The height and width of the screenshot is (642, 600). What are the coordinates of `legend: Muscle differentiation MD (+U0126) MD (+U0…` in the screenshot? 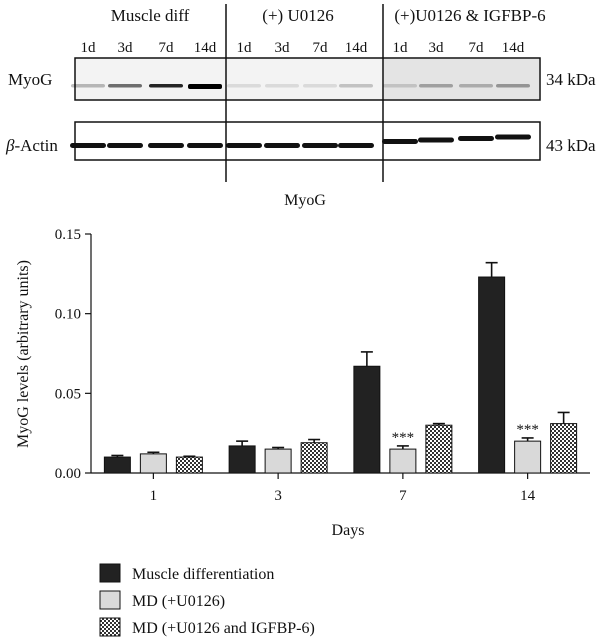 It's located at (207, 600).